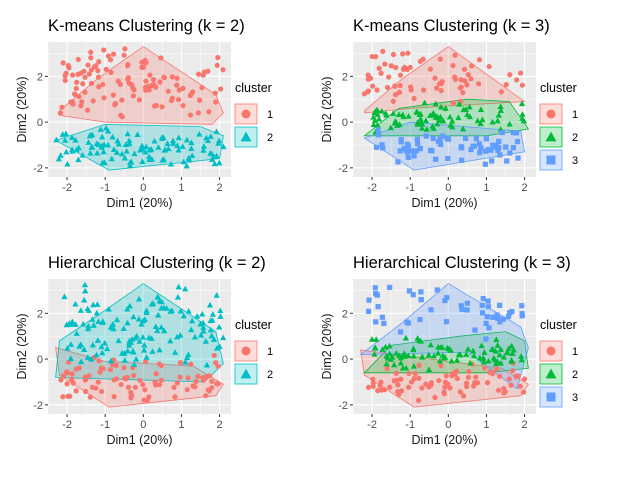  I want to click on legend-marker-icon, so click(551, 351).